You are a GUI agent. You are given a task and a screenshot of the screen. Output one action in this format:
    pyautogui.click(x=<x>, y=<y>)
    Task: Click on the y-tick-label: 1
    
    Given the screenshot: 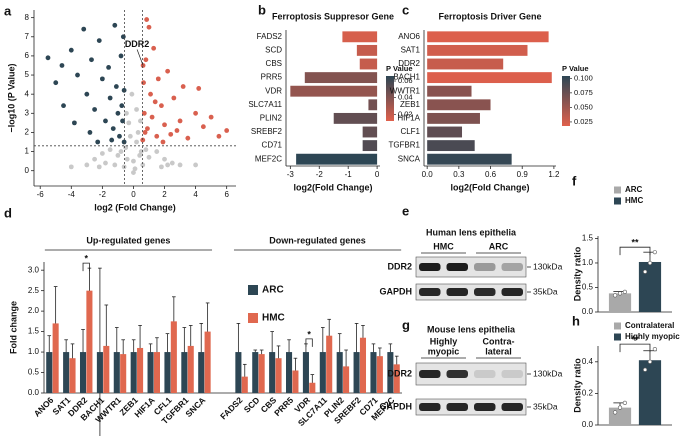 What is the action you would take?
    pyautogui.click(x=27, y=151)
    